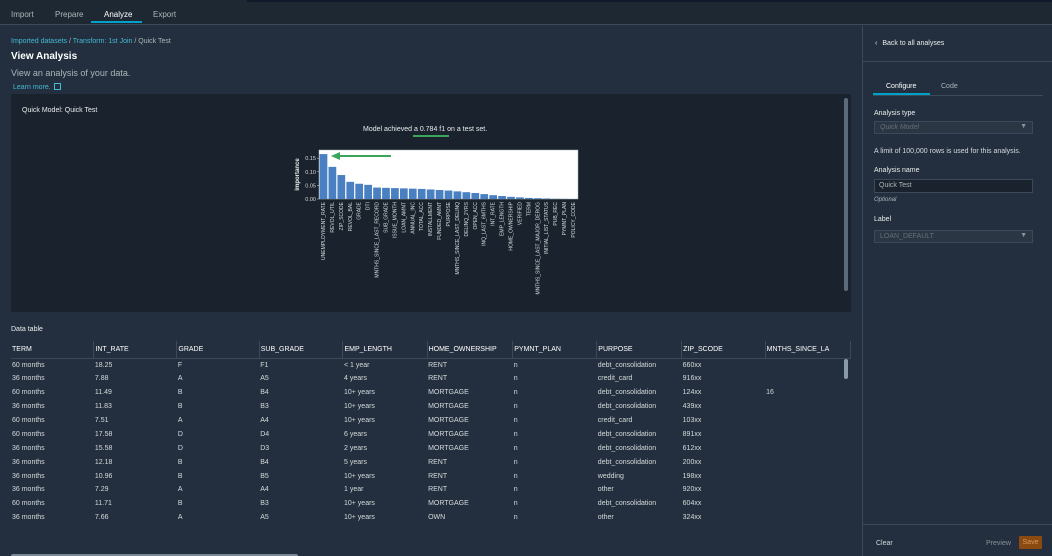 This screenshot has width=1052, height=556. I want to click on tab-import: Import, so click(22, 14).